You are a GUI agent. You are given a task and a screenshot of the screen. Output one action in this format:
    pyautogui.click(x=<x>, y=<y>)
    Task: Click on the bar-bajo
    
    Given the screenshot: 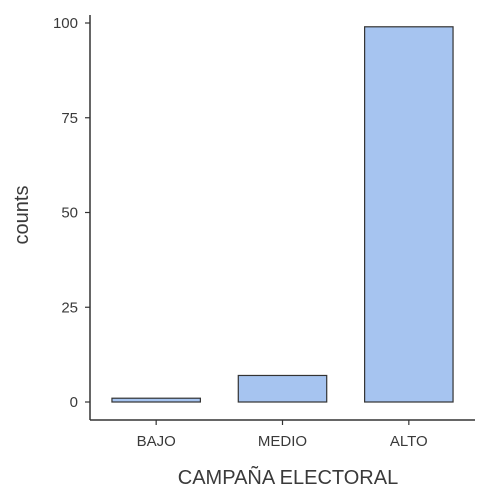 What is the action you would take?
    pyautogui.click(x=156, y=400)
    